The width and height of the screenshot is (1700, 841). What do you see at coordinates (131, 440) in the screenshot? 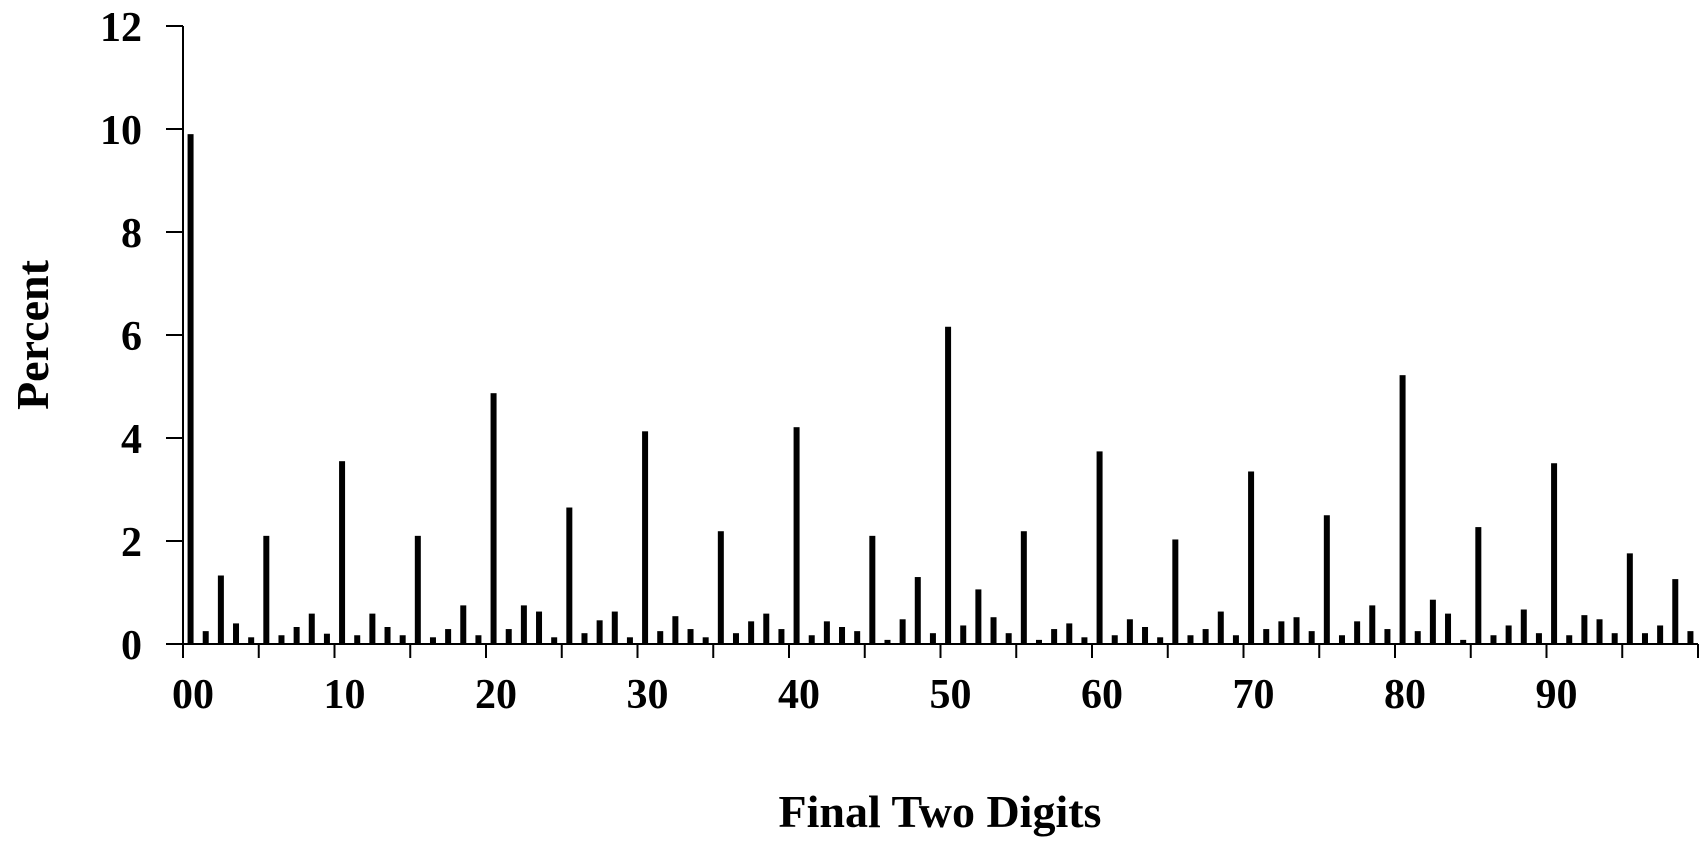
I see `y-tick-label: 4` at bounding box center [131, 440].